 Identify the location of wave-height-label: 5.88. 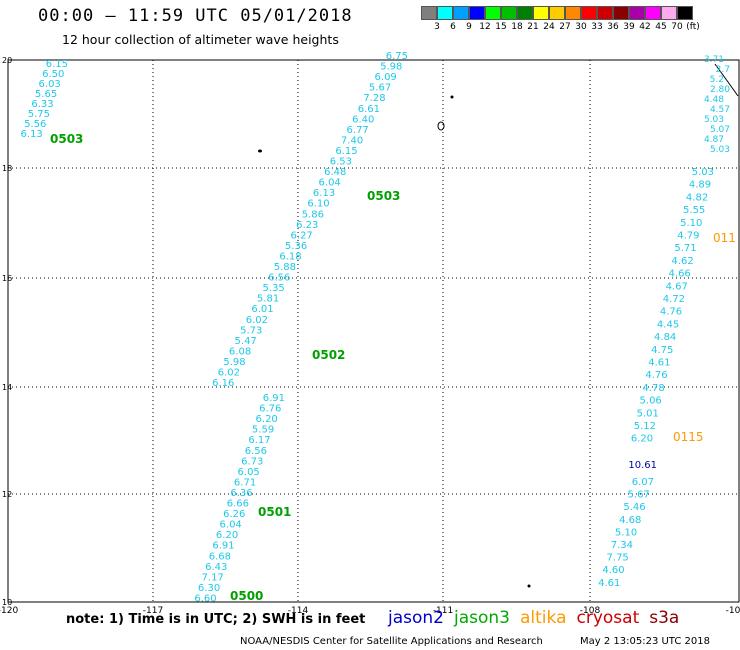
(285, 267).